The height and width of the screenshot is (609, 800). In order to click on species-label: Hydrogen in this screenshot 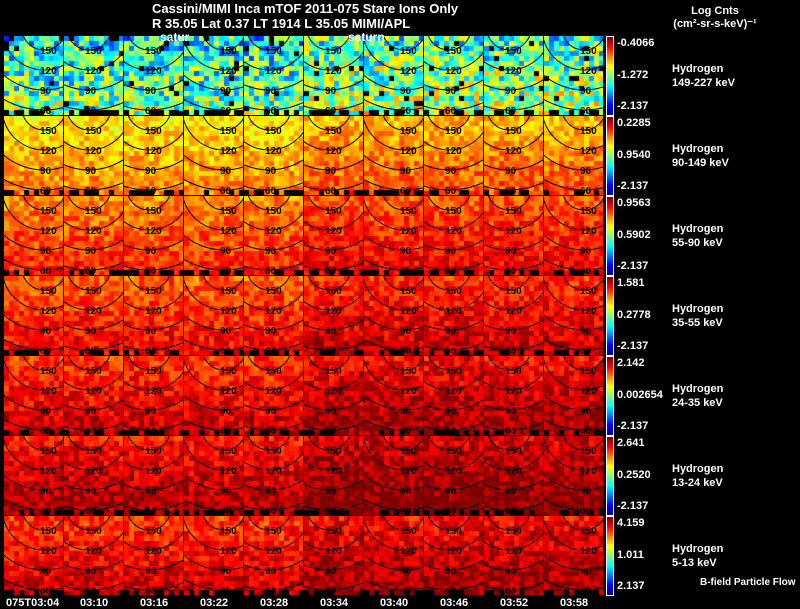, I will do `click(698, 309)`.